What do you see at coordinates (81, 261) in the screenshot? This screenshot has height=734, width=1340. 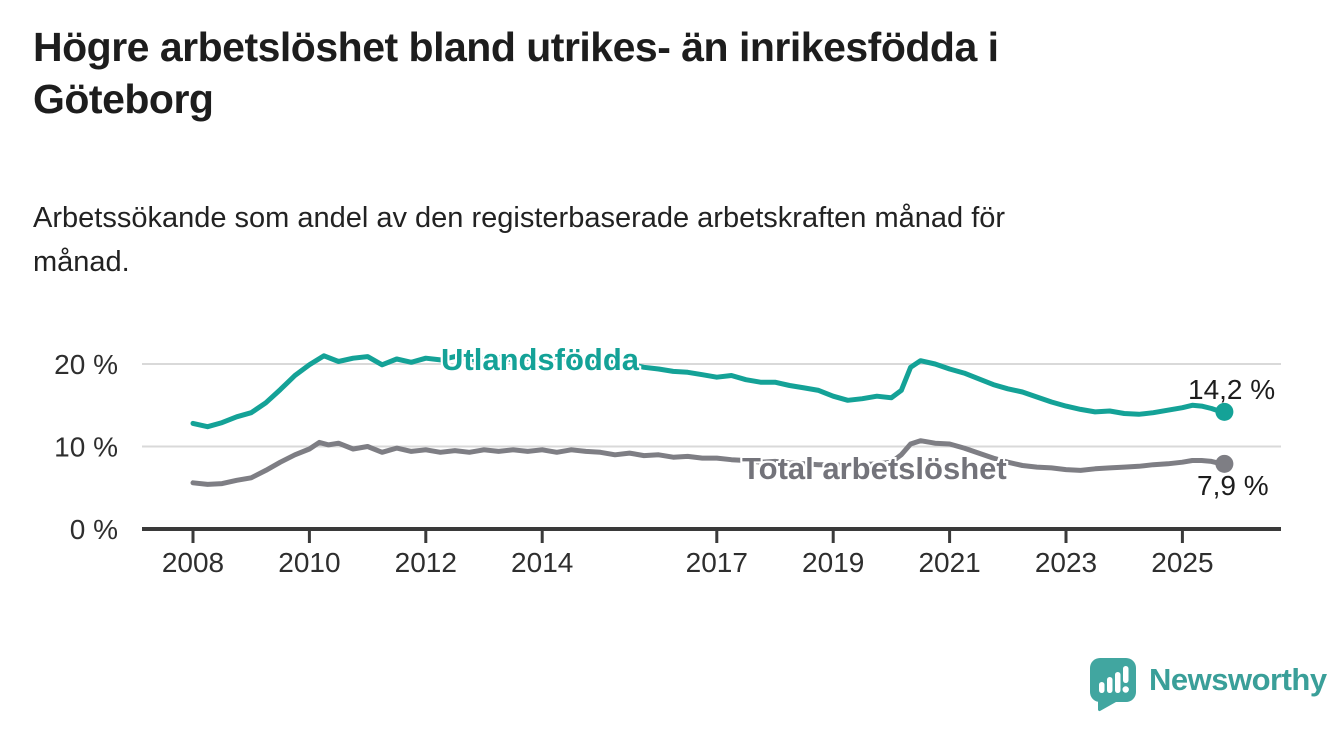 I see `chart-subtitle-line-2: månad.` at bounding box center [81, 261].